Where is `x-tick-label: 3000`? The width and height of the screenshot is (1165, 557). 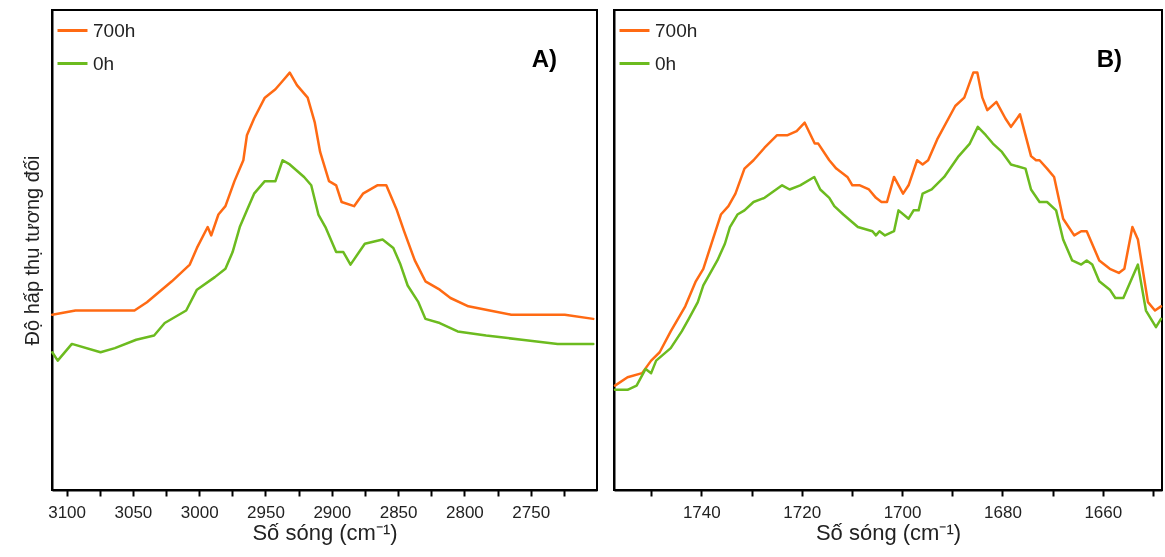
x-tick-label: 3000 is located at coordinates (199, 512).